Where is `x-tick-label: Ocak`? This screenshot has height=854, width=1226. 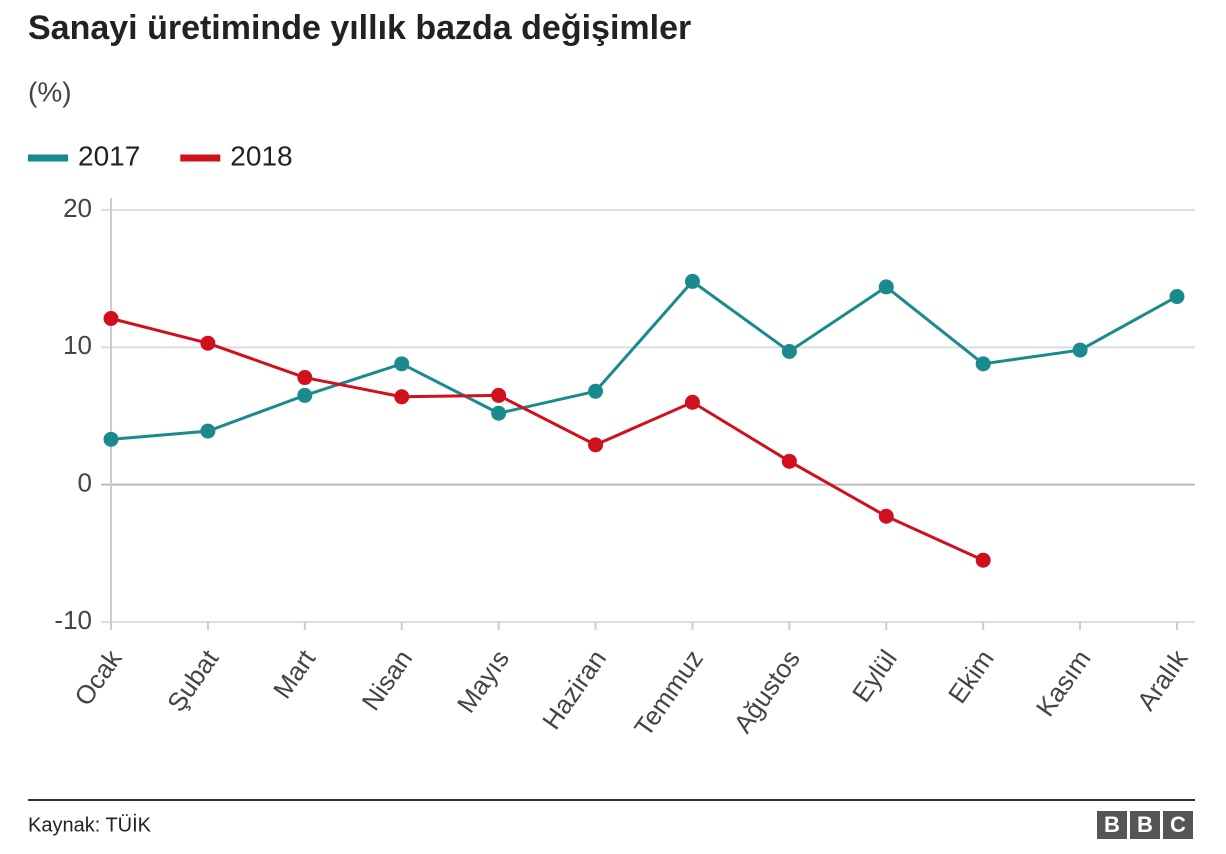
x-tick-label: Ocak is located at coordinates (98, 677).